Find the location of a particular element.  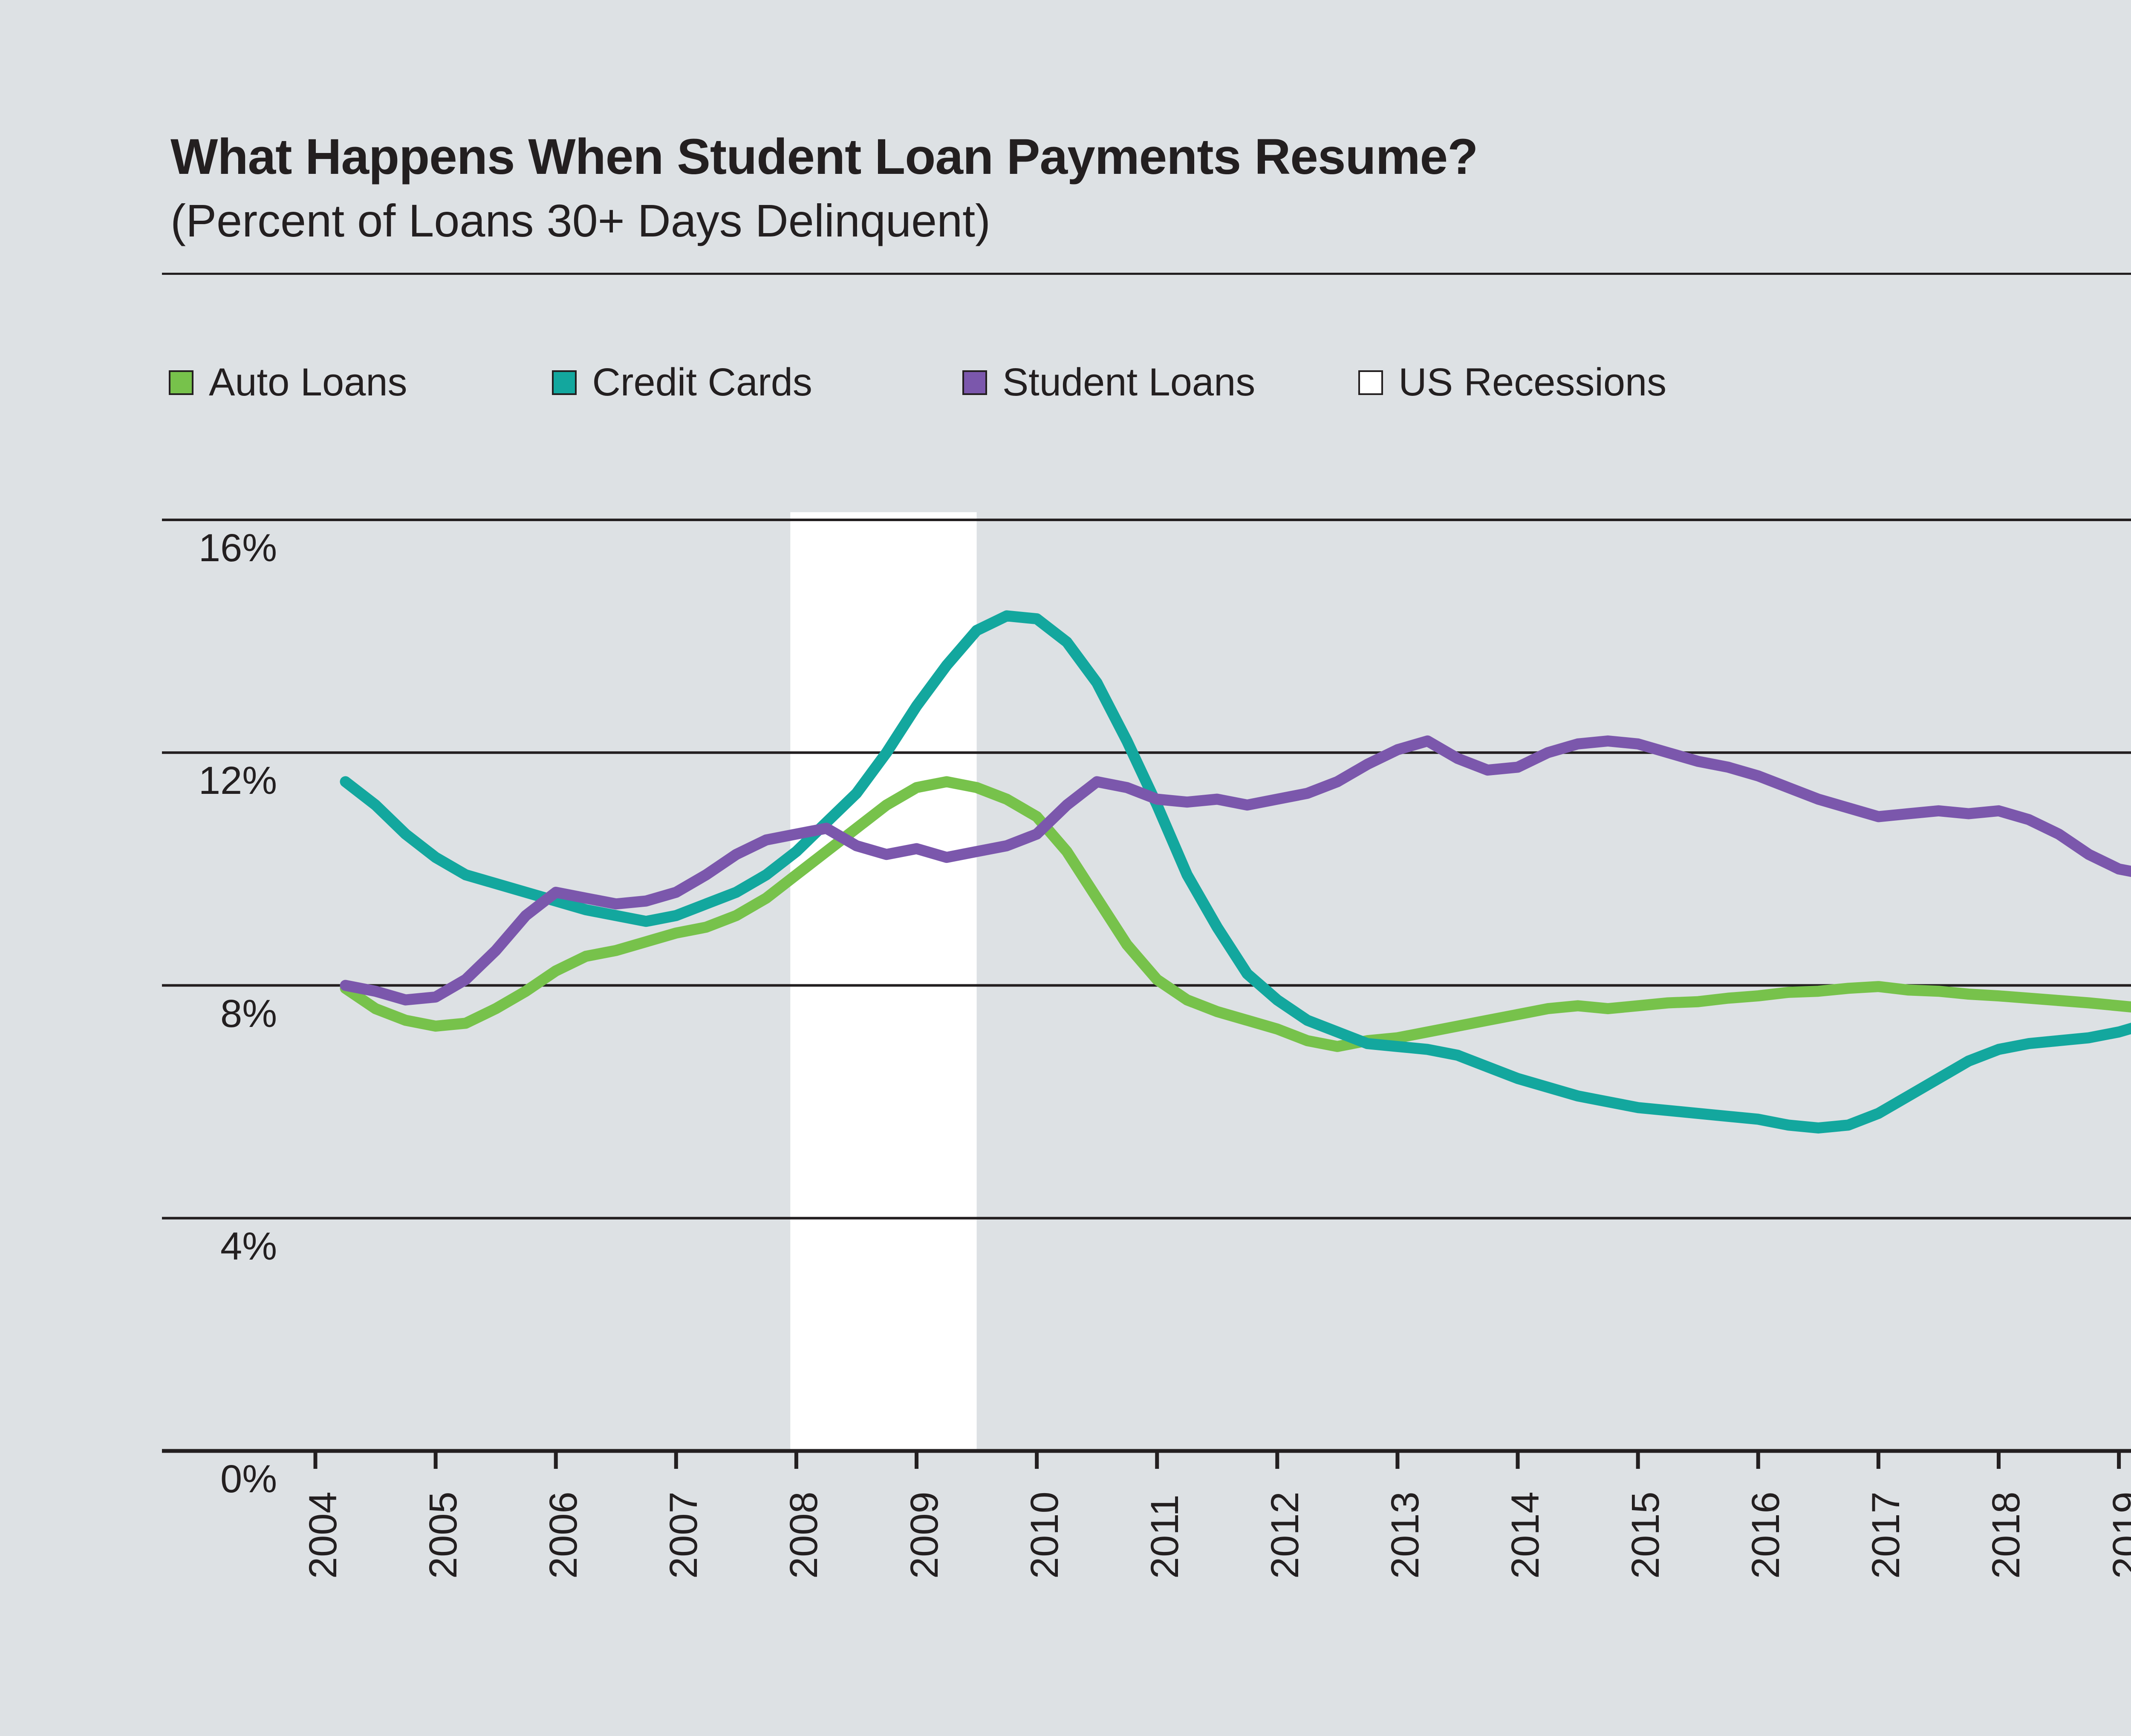

x-axis-tick-label: 2016 is located at coordinates (1766, 1535).